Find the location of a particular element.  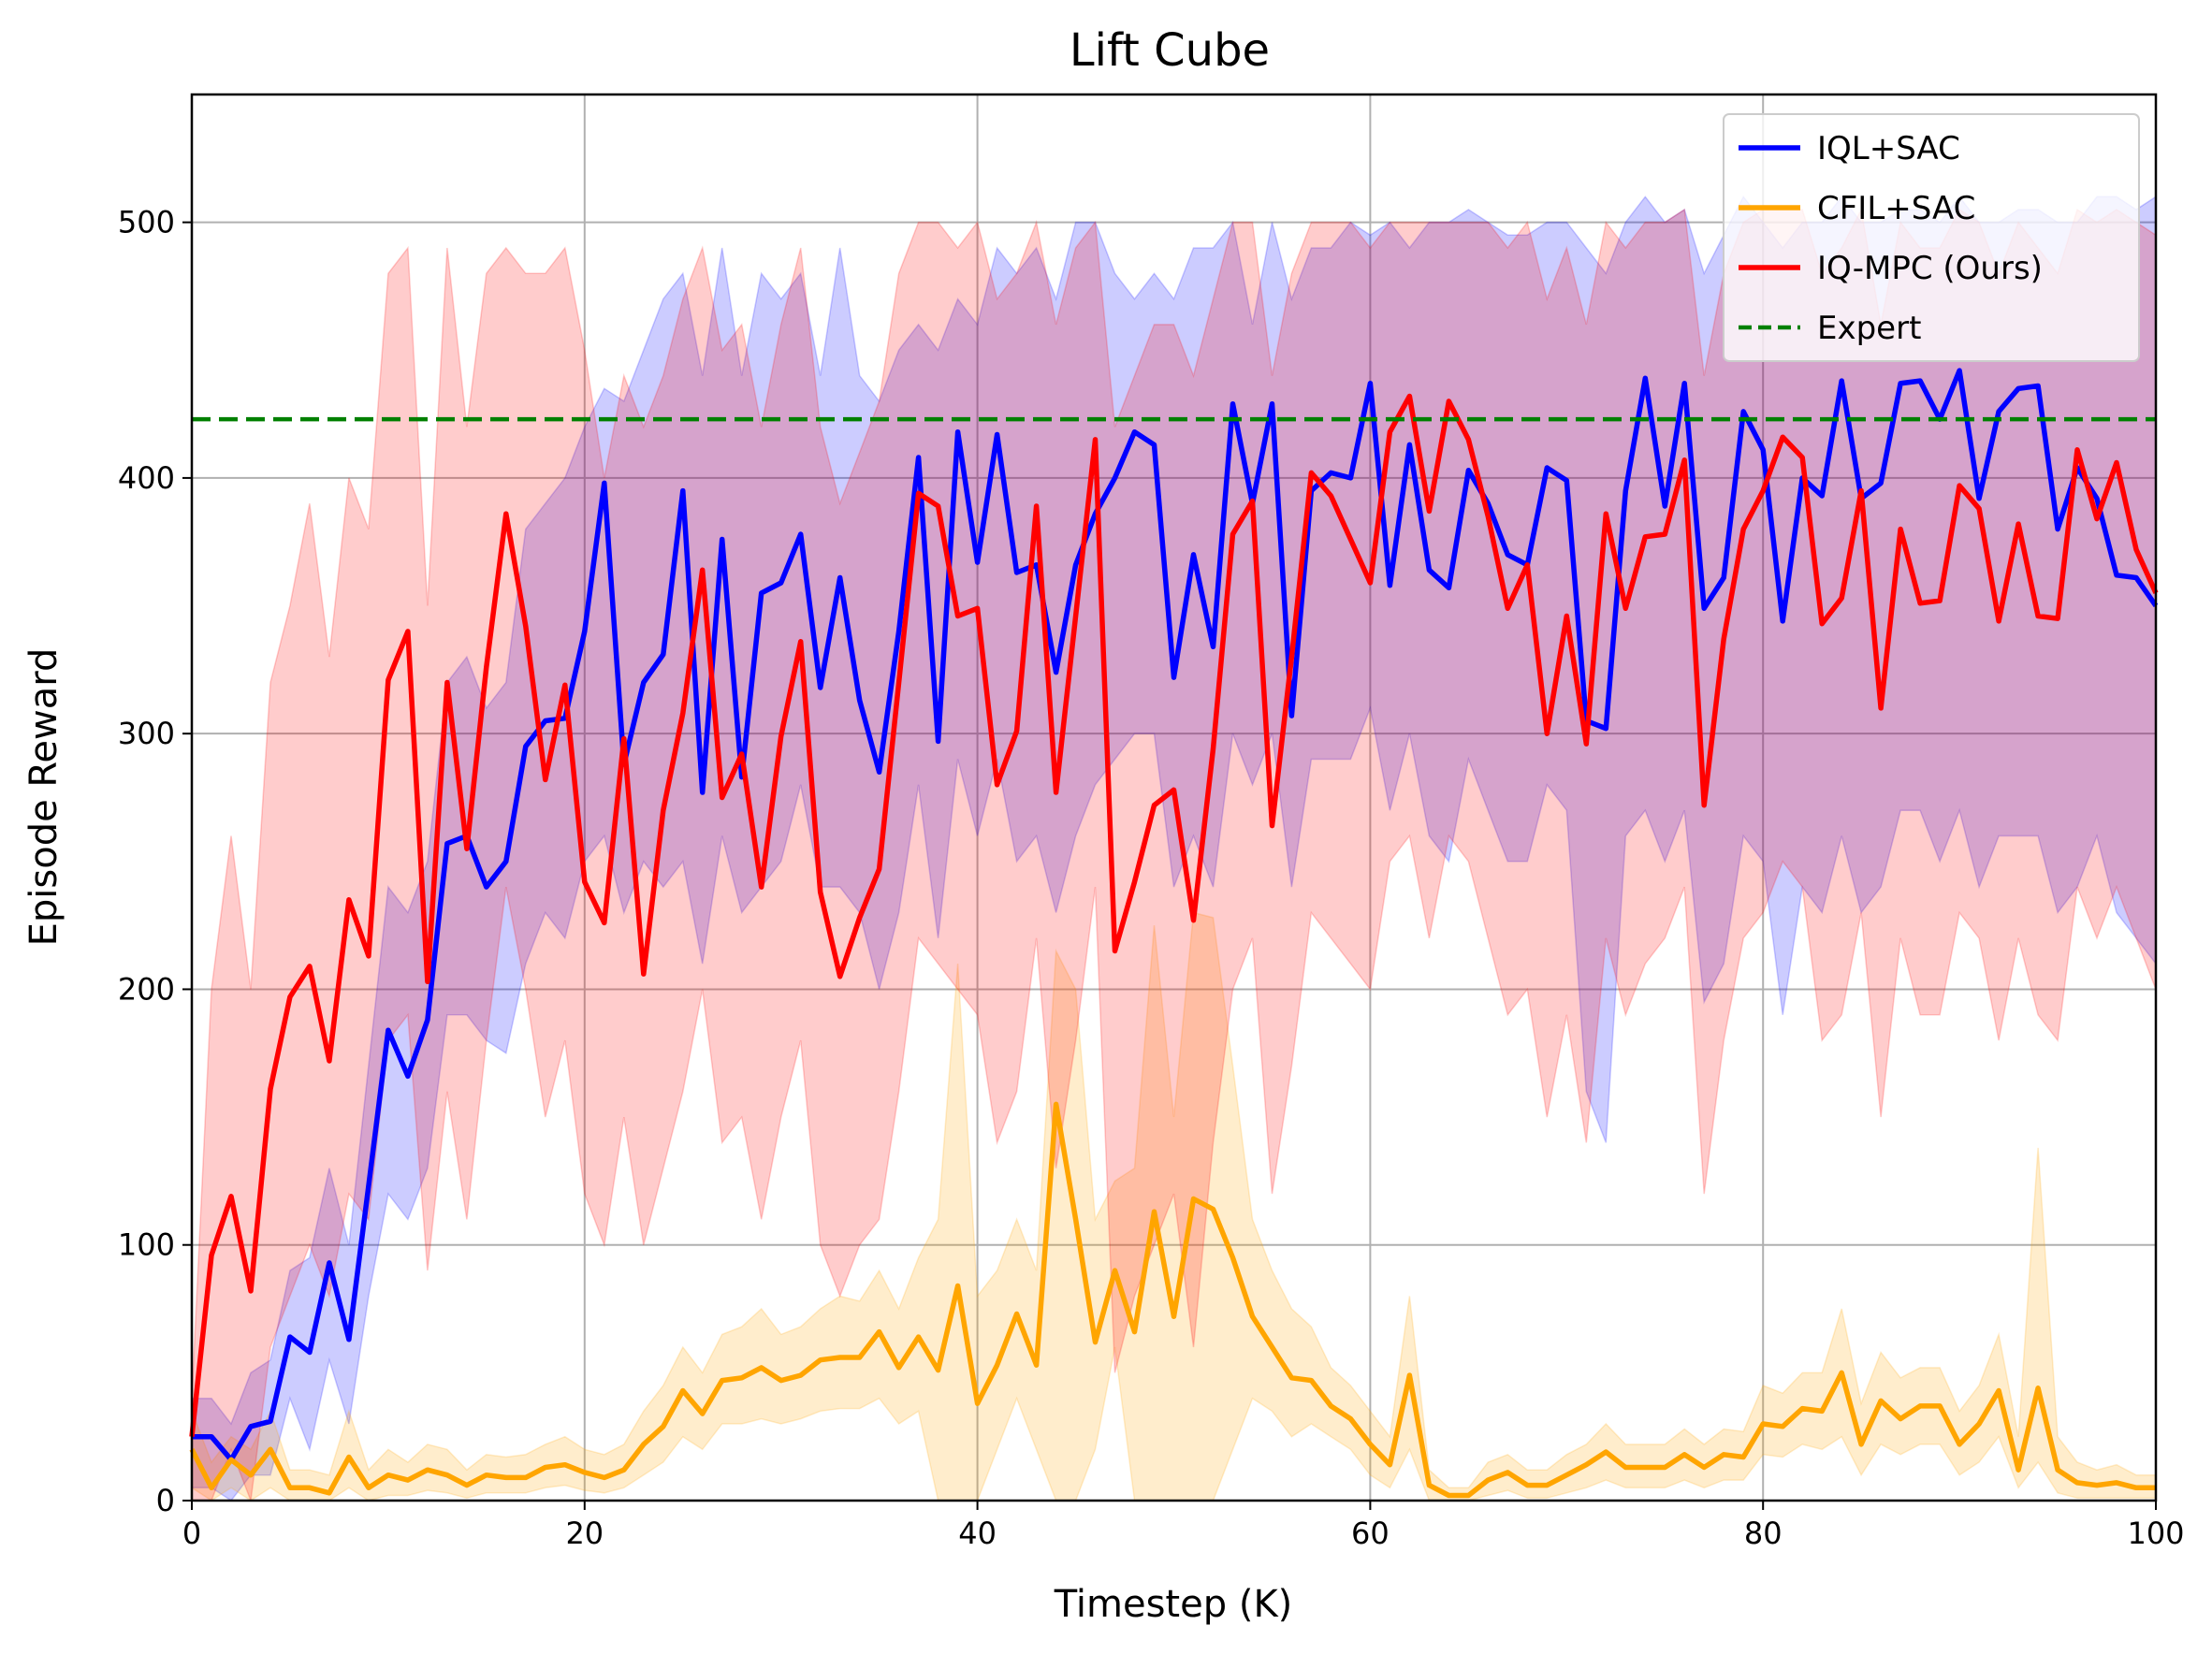

x-tick-label: 20 is located at coordinates (584, 1533).